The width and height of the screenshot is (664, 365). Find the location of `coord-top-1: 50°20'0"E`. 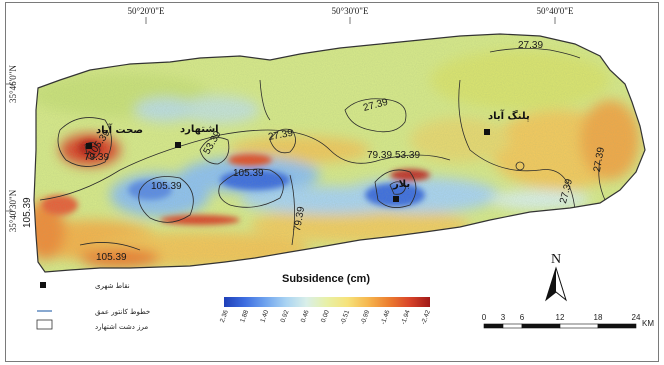

coord-top-1: 50°20'0"E is located at coordinates (146, 11).